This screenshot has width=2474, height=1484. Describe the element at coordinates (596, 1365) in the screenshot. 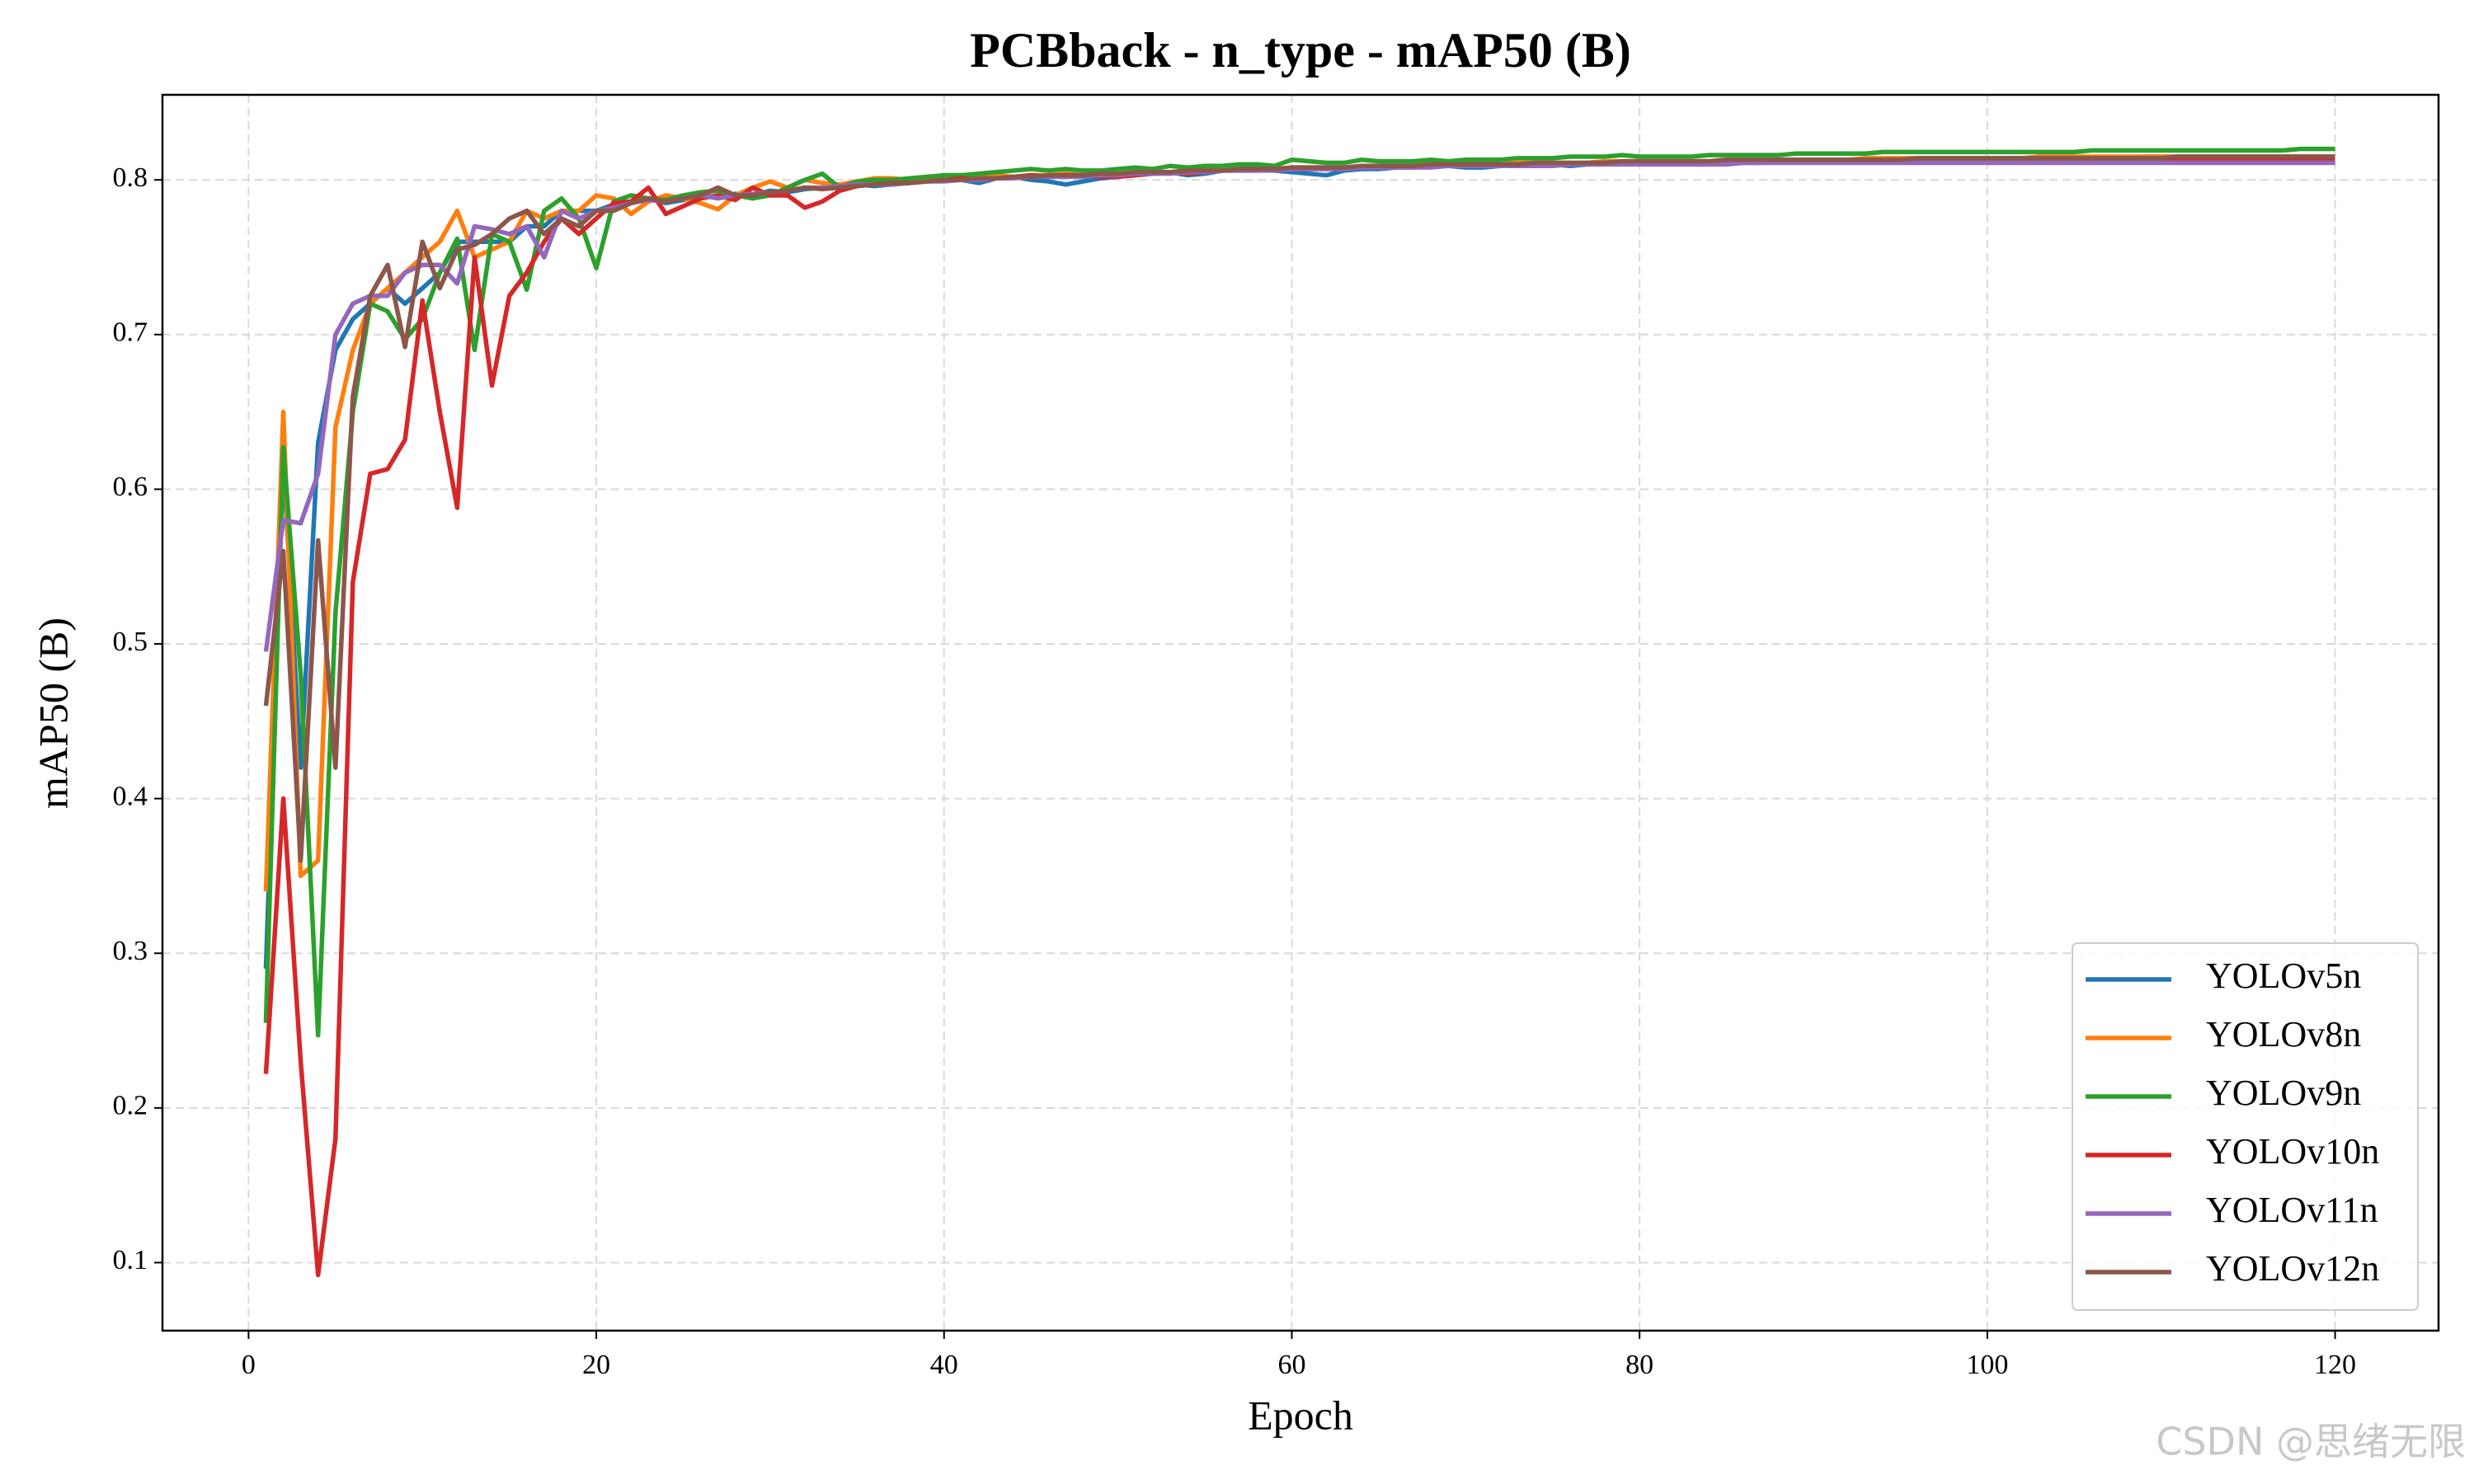

I see `x-tick-label: 20` at that location.